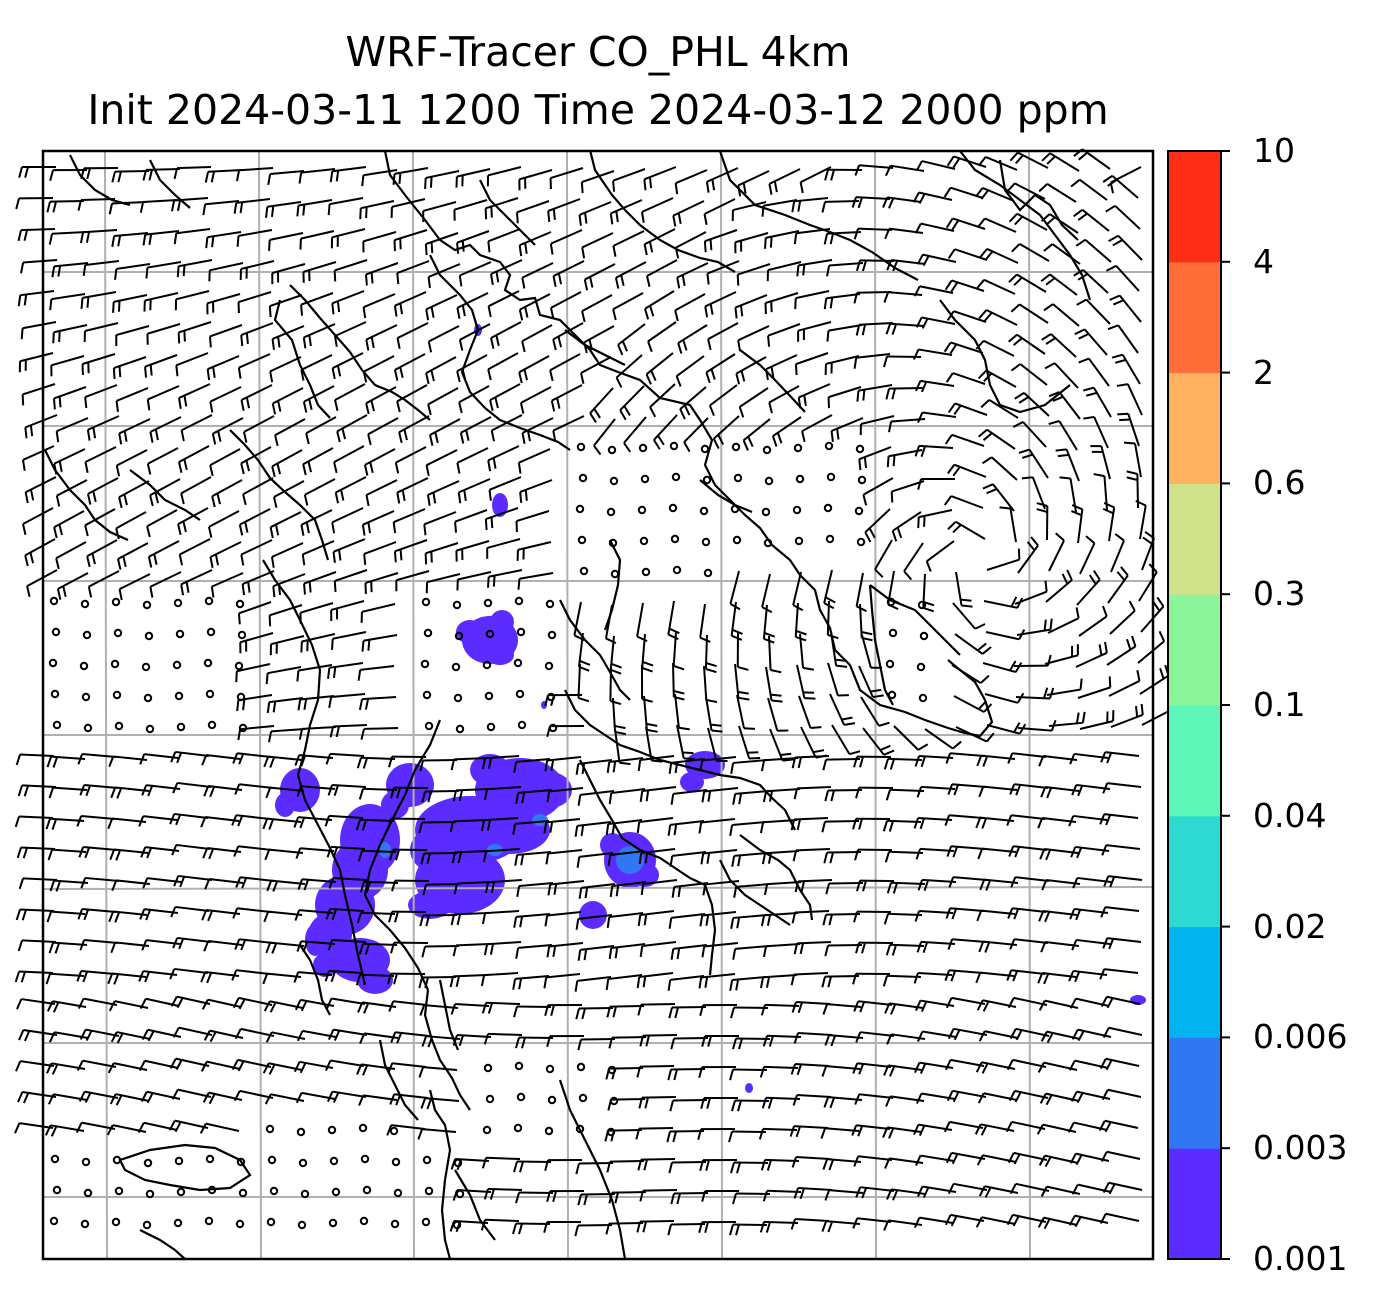 This screenshot has height=1313, width=1400. What do you see at coordinates (500, 505) in the screenshot?
I see `plume-blob` at bounding box center [500, 505].